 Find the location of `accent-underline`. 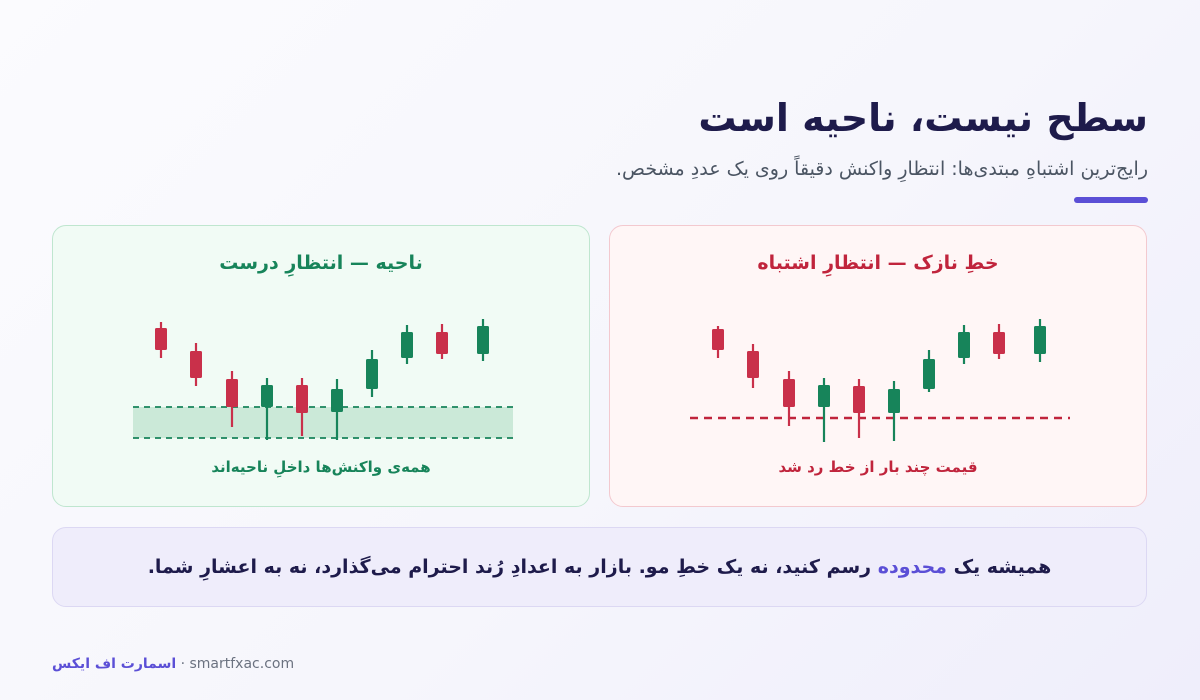

accent-underline is located at coordinates (1111, 200).